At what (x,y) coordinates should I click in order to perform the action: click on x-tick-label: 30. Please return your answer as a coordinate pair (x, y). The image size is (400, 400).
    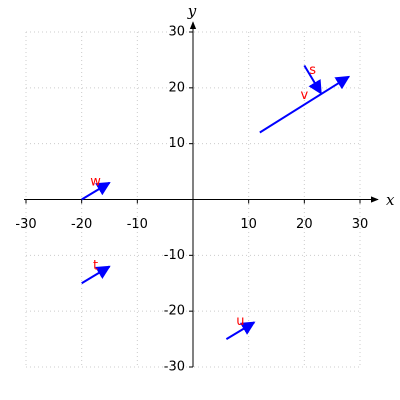
    Looking at the image, I should click on (360, 224).